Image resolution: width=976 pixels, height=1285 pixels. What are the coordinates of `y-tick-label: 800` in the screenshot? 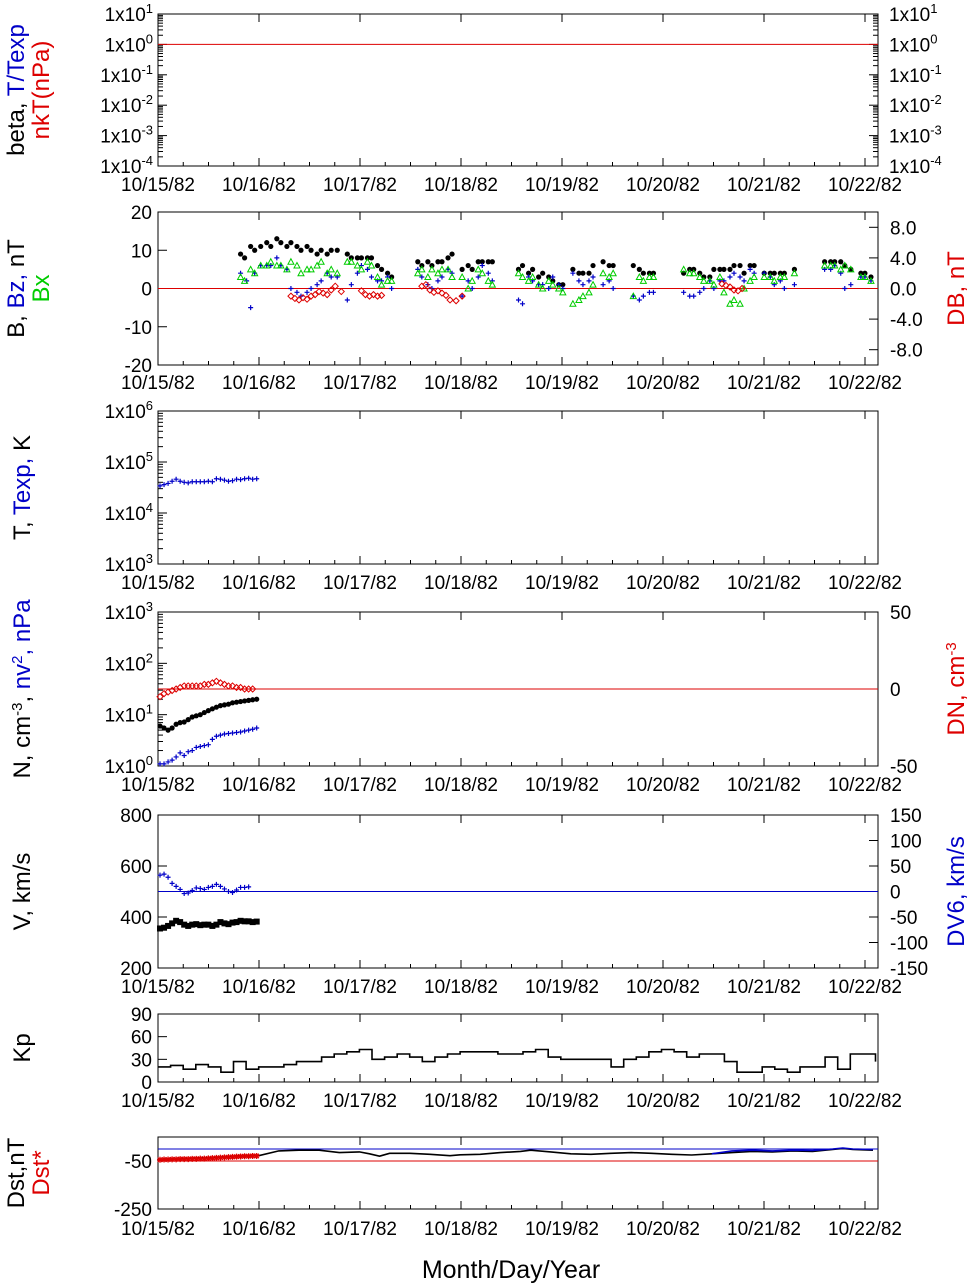 It's located at (136, 816).